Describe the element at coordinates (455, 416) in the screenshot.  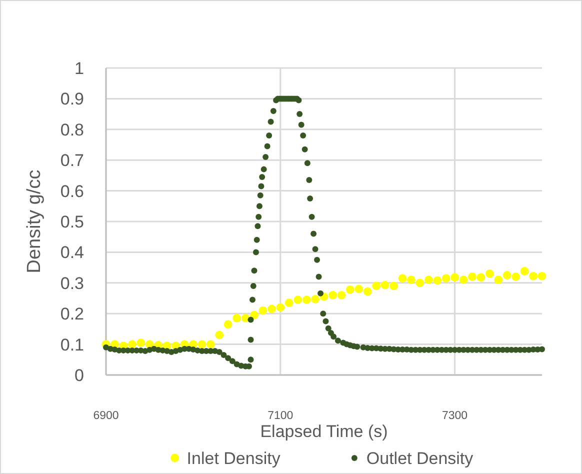
I see `x-tick-label: 7300` at that location.